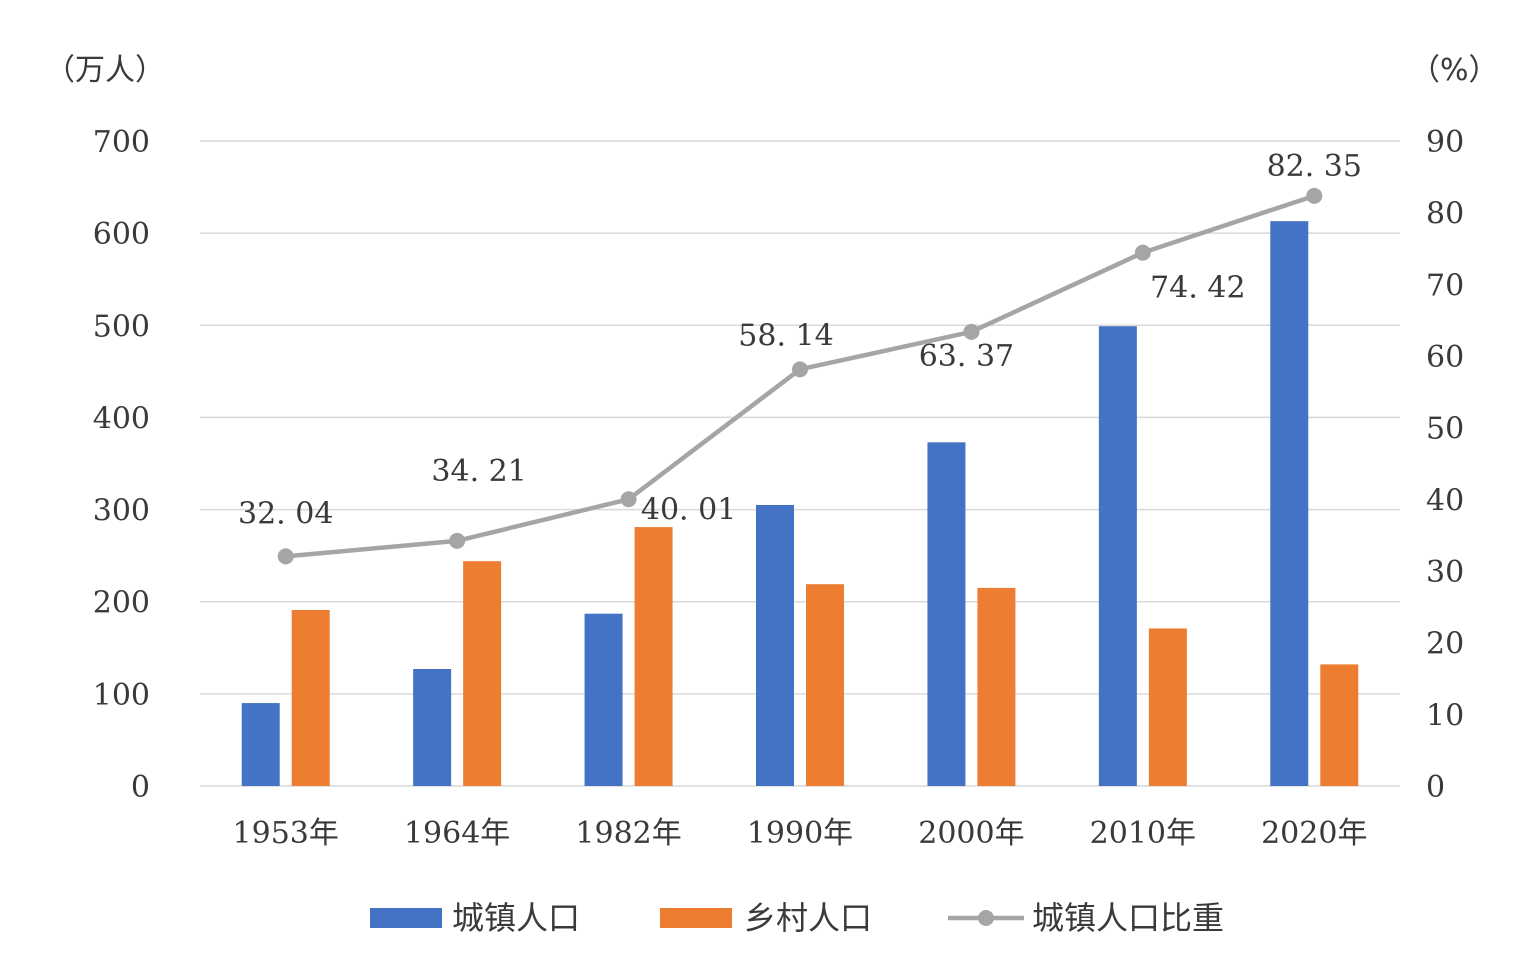 This screenshot has height=965, width=1513. What do you see at coordinates (286, 833) in the screenshot?
I see `x-tick-label: 1953年` at bounding box center [286, 833].